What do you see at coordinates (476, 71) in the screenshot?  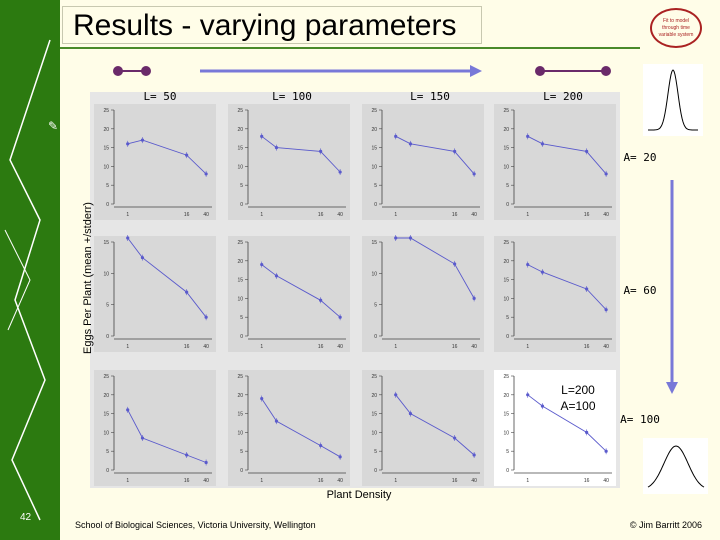 I see `arrow-head-length` at bounding box center [476, 71].